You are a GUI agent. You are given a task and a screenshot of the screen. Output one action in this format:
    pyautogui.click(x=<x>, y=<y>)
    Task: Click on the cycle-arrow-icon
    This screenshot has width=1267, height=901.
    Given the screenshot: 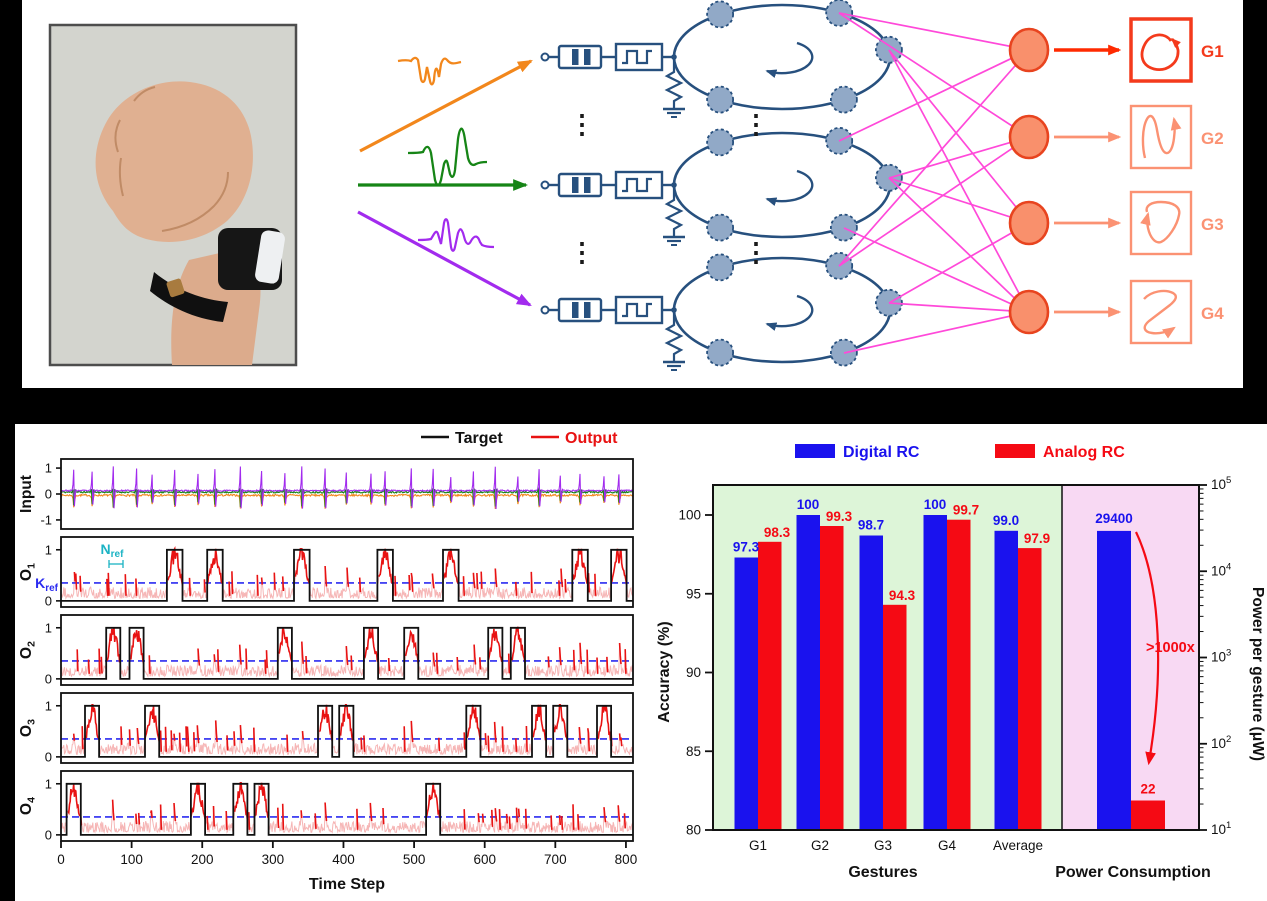 What is the action you would take?
    pyautogui.click(x=789, y=312)
    